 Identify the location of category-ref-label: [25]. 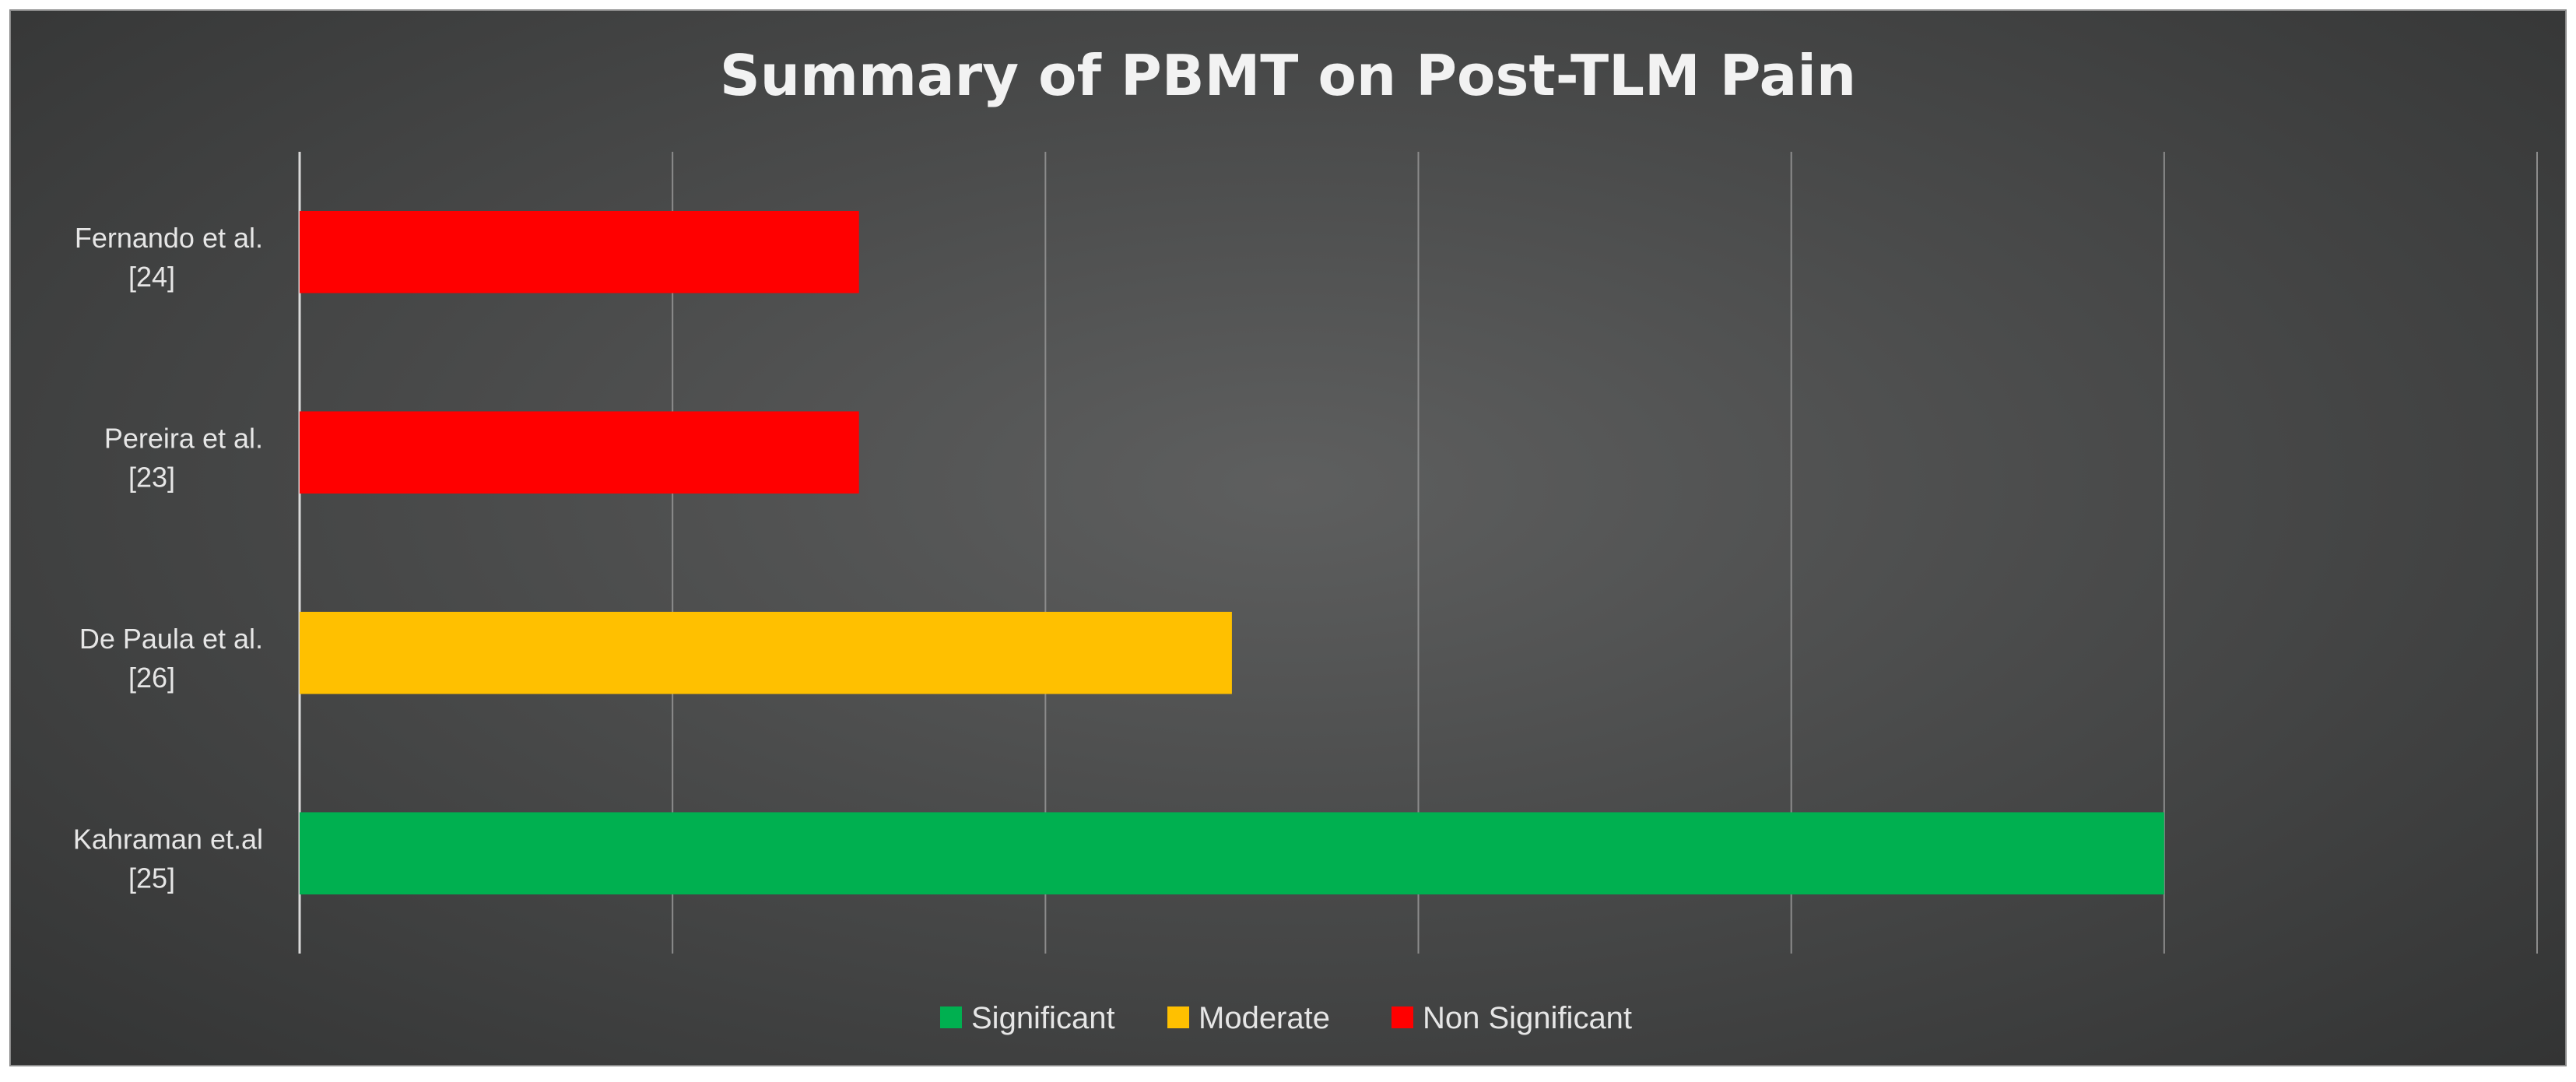
(152, 878).